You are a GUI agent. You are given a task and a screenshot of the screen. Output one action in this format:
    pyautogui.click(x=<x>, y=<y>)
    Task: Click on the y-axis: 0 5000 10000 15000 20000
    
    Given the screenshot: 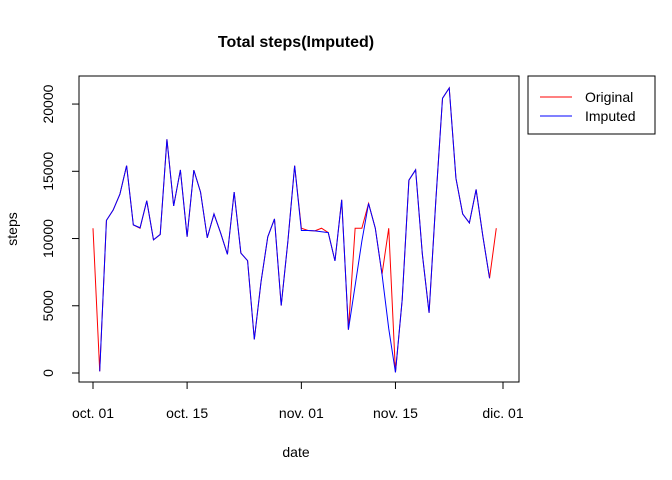 What is the action you would take?
    pyautogui.click(x=60, y=230)
    